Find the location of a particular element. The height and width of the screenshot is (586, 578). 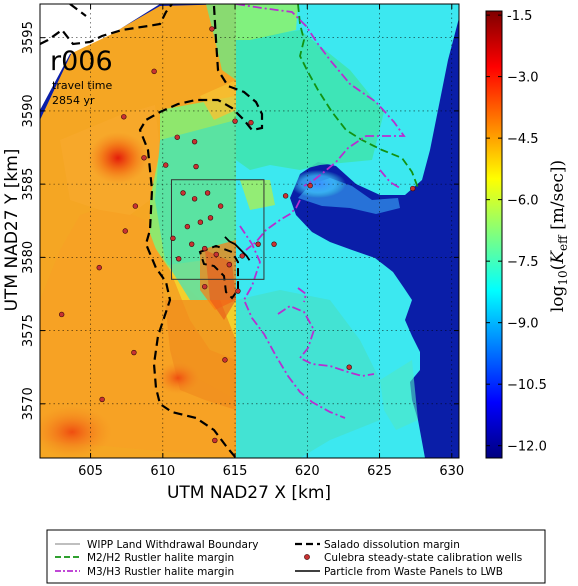

wipp-boundary-layer is located at coordinates (217, 229).